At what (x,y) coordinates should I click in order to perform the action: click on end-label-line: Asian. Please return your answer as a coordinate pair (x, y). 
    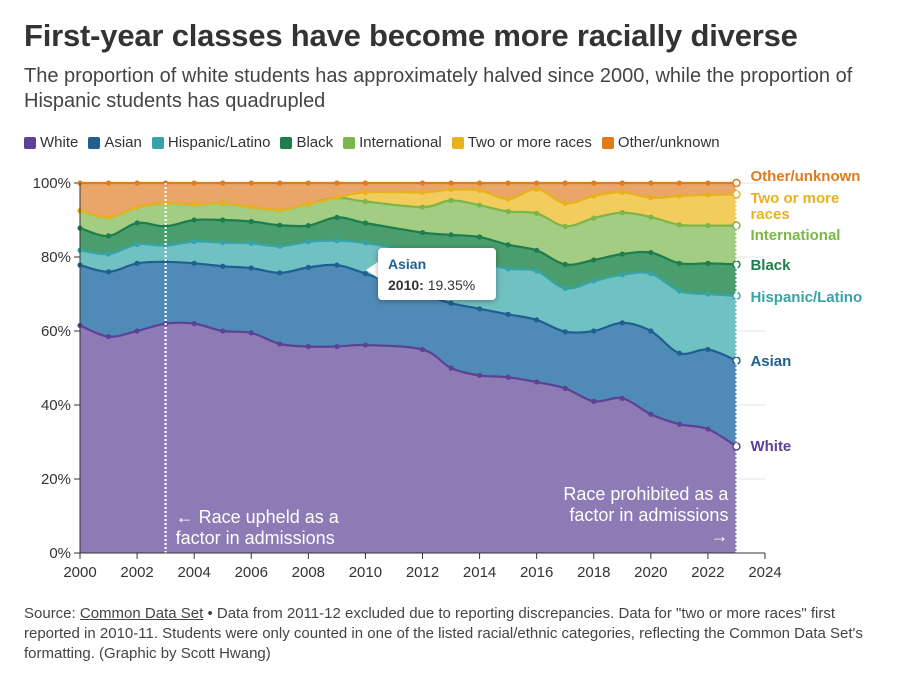
    Looking at the image, I should click on (770, 361).